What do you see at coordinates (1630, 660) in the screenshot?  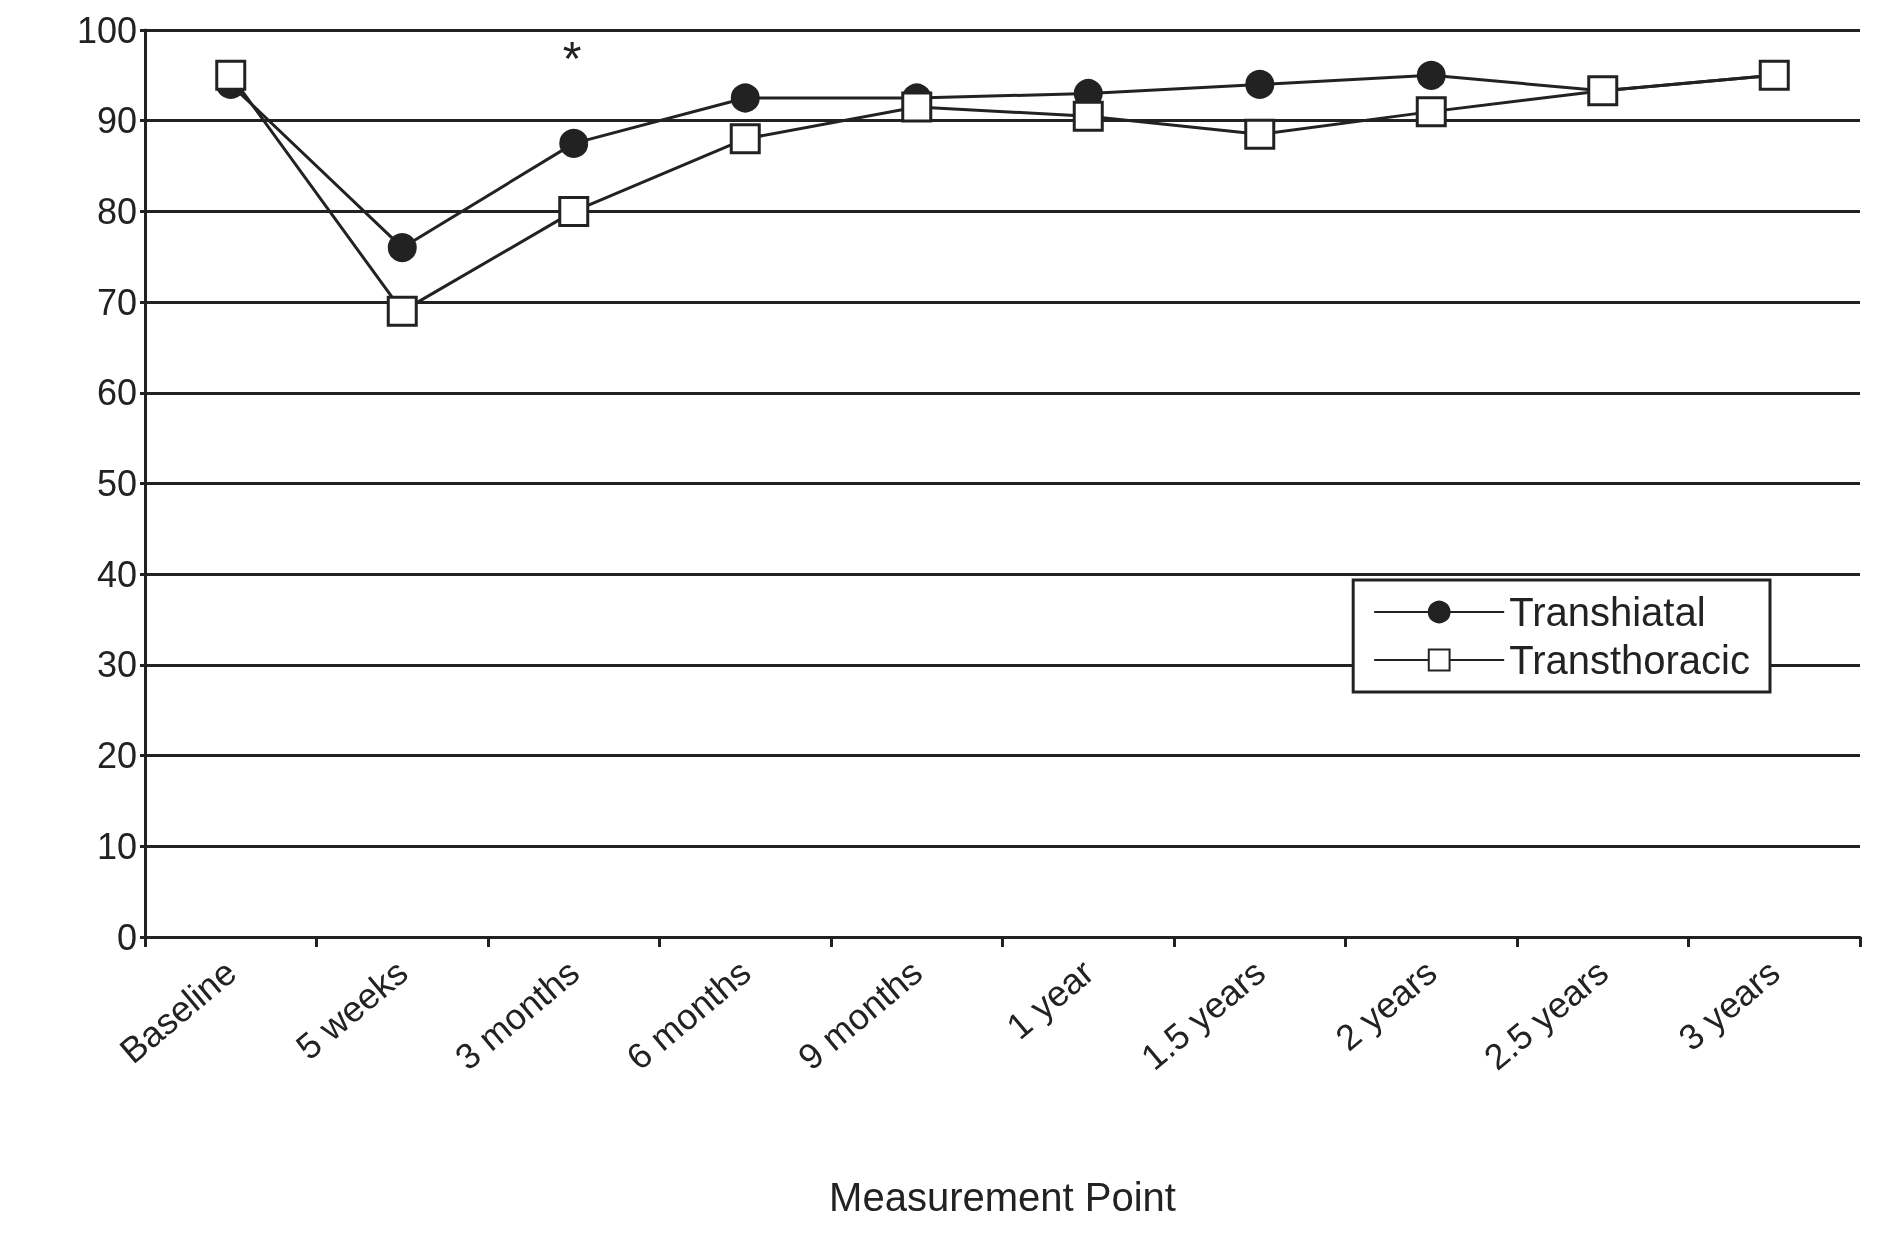 I see `legend-label: Transthoracic` at bounding box center [1630, 660].